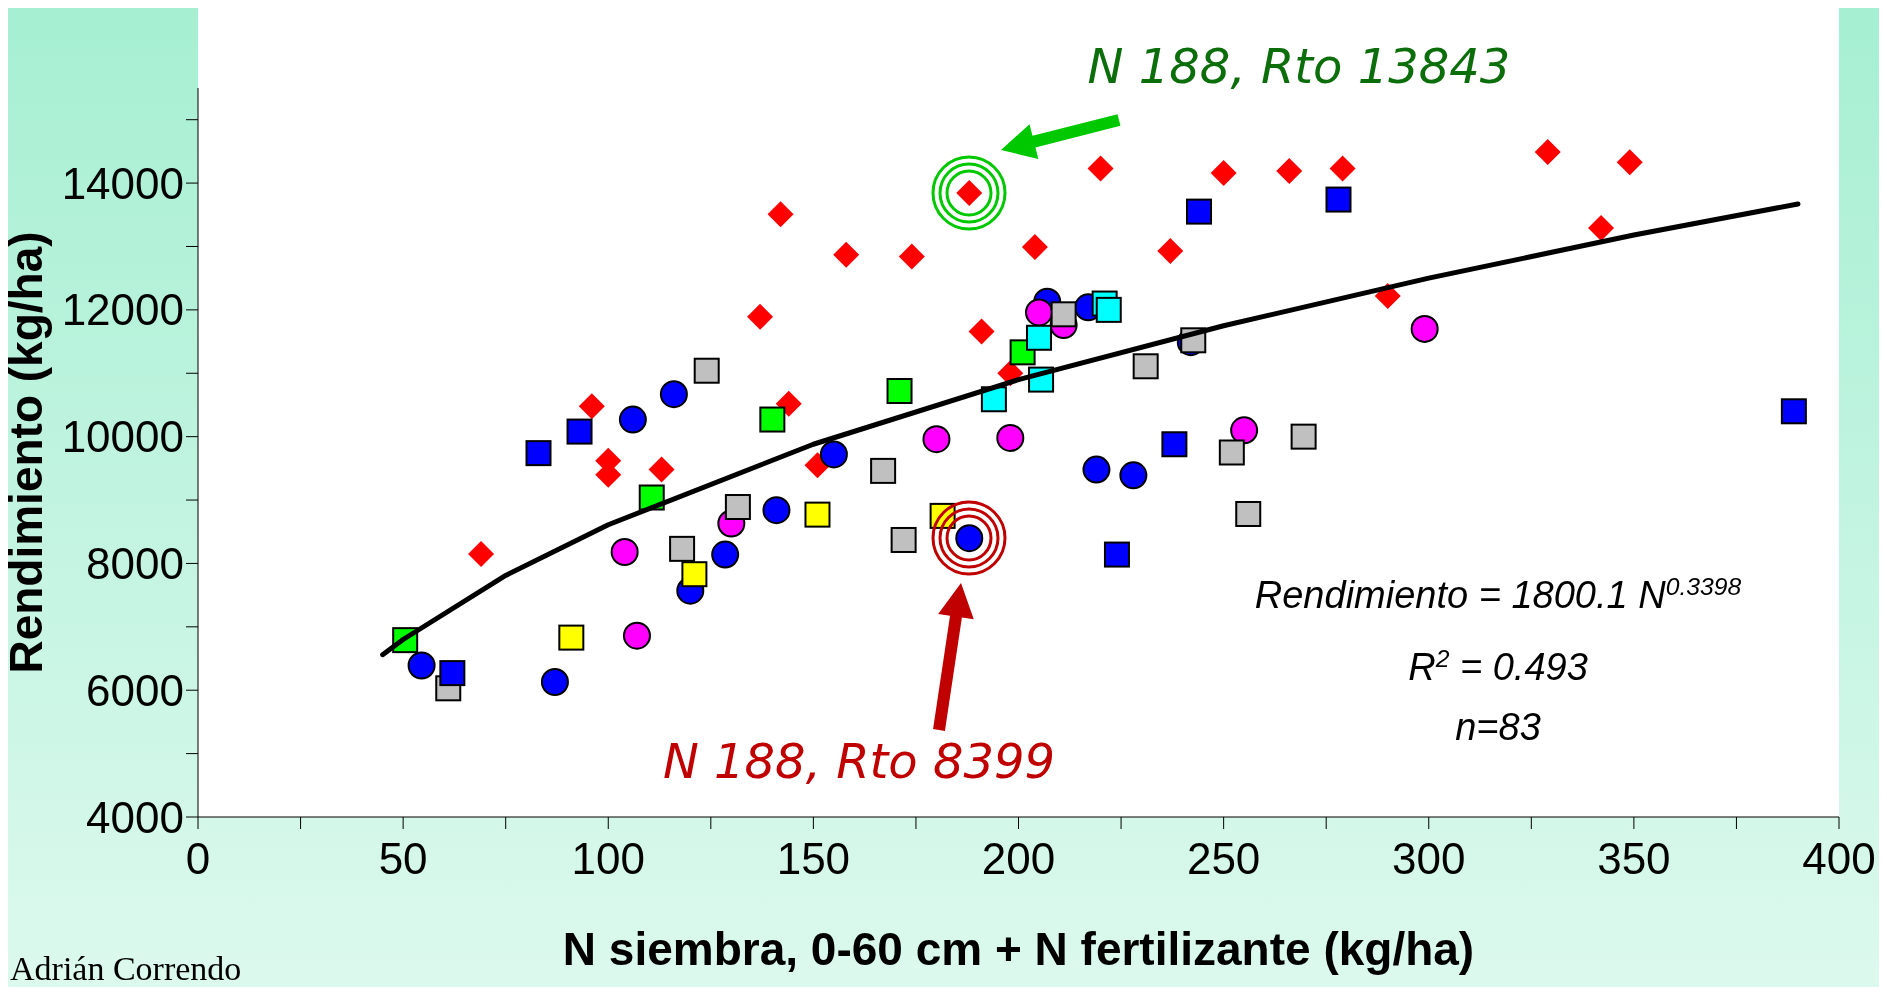 The image size is (1887, 995). I want to click on x-tick-label: 50, so click(403, 859).